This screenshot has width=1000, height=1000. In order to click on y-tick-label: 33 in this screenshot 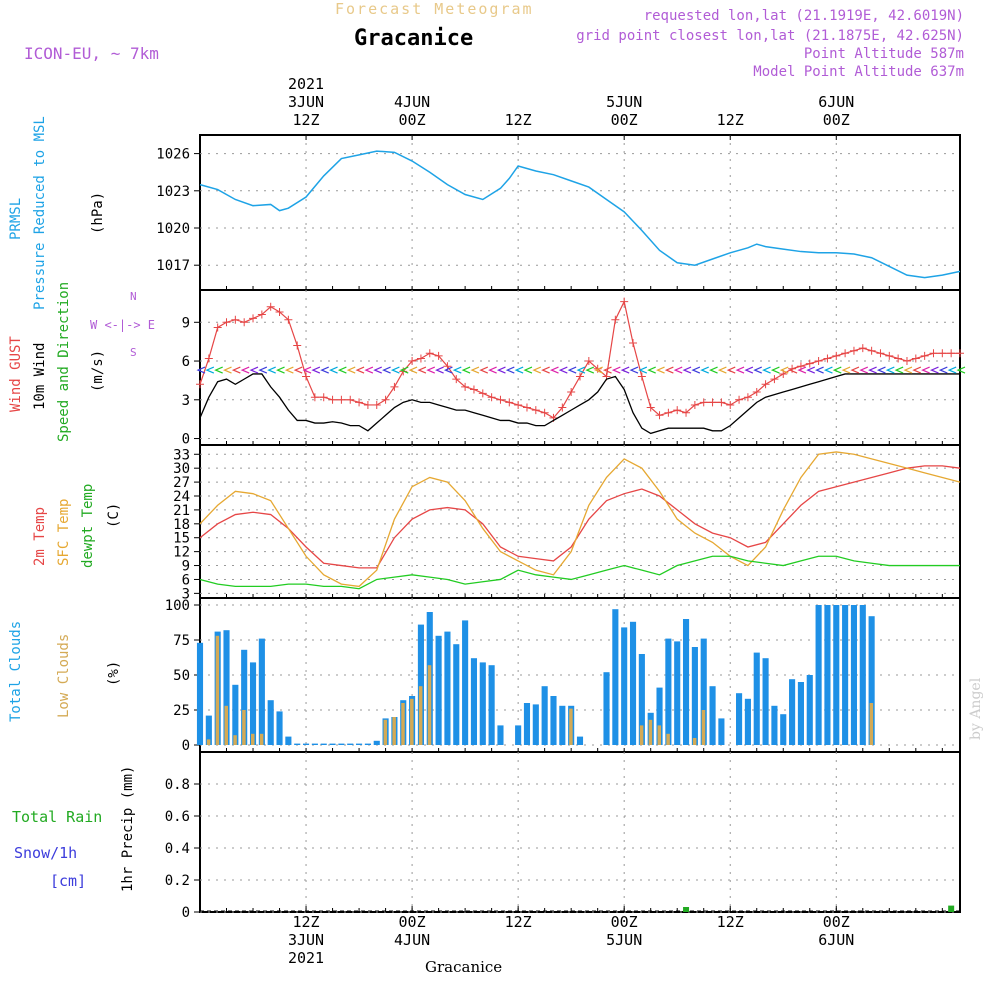, I will do `click(181, 455)`.